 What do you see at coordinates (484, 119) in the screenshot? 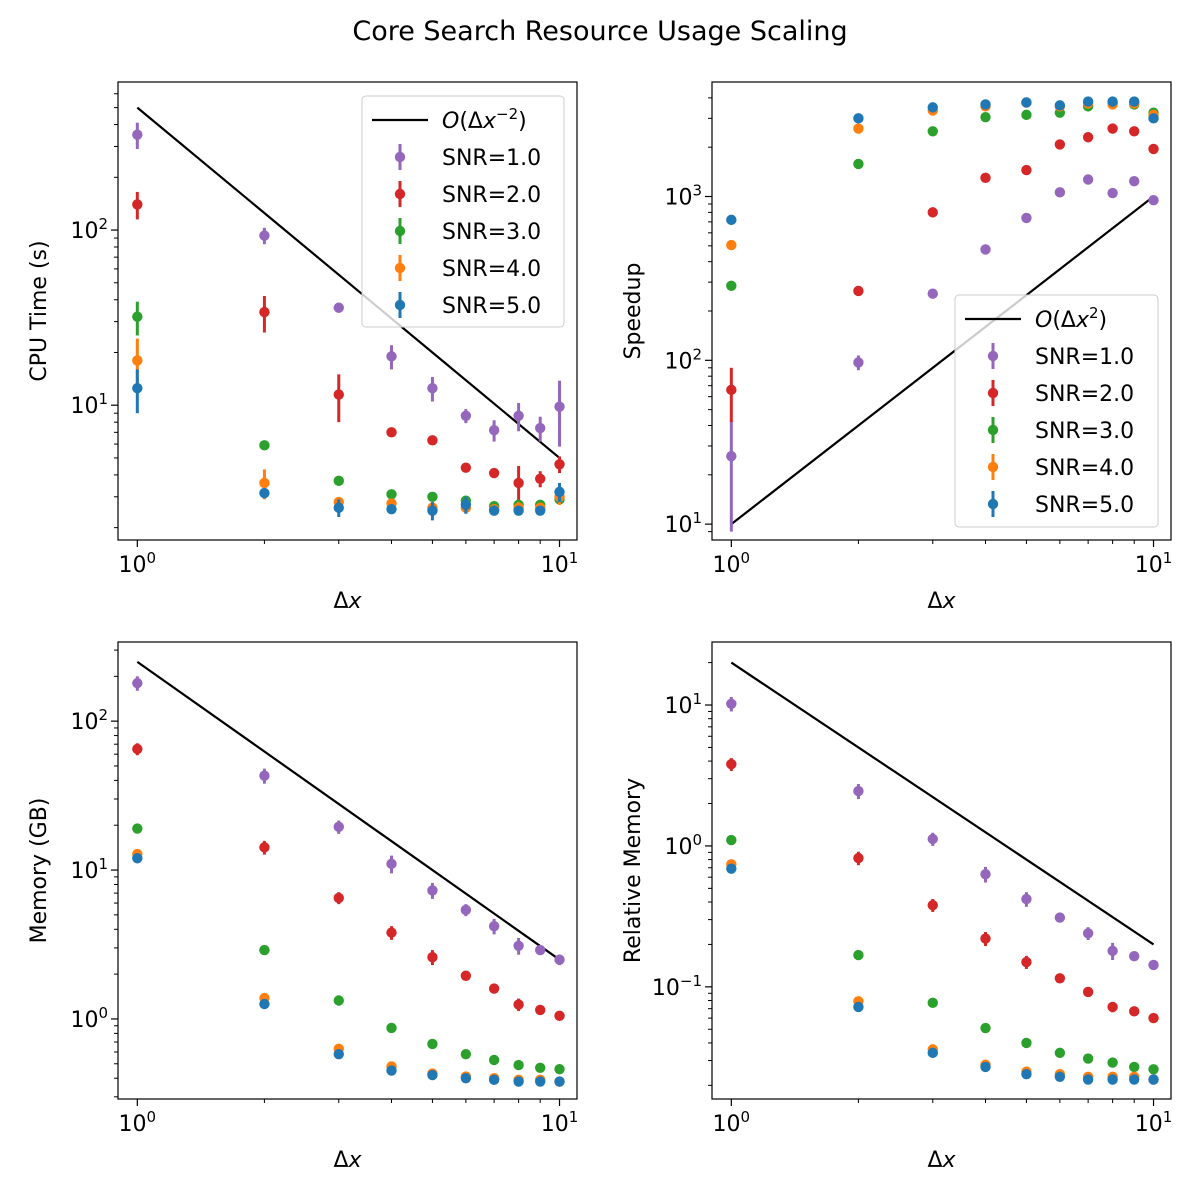
I see `legend-label-reference: O(Δx−2)` at bounding box center [484, 119].